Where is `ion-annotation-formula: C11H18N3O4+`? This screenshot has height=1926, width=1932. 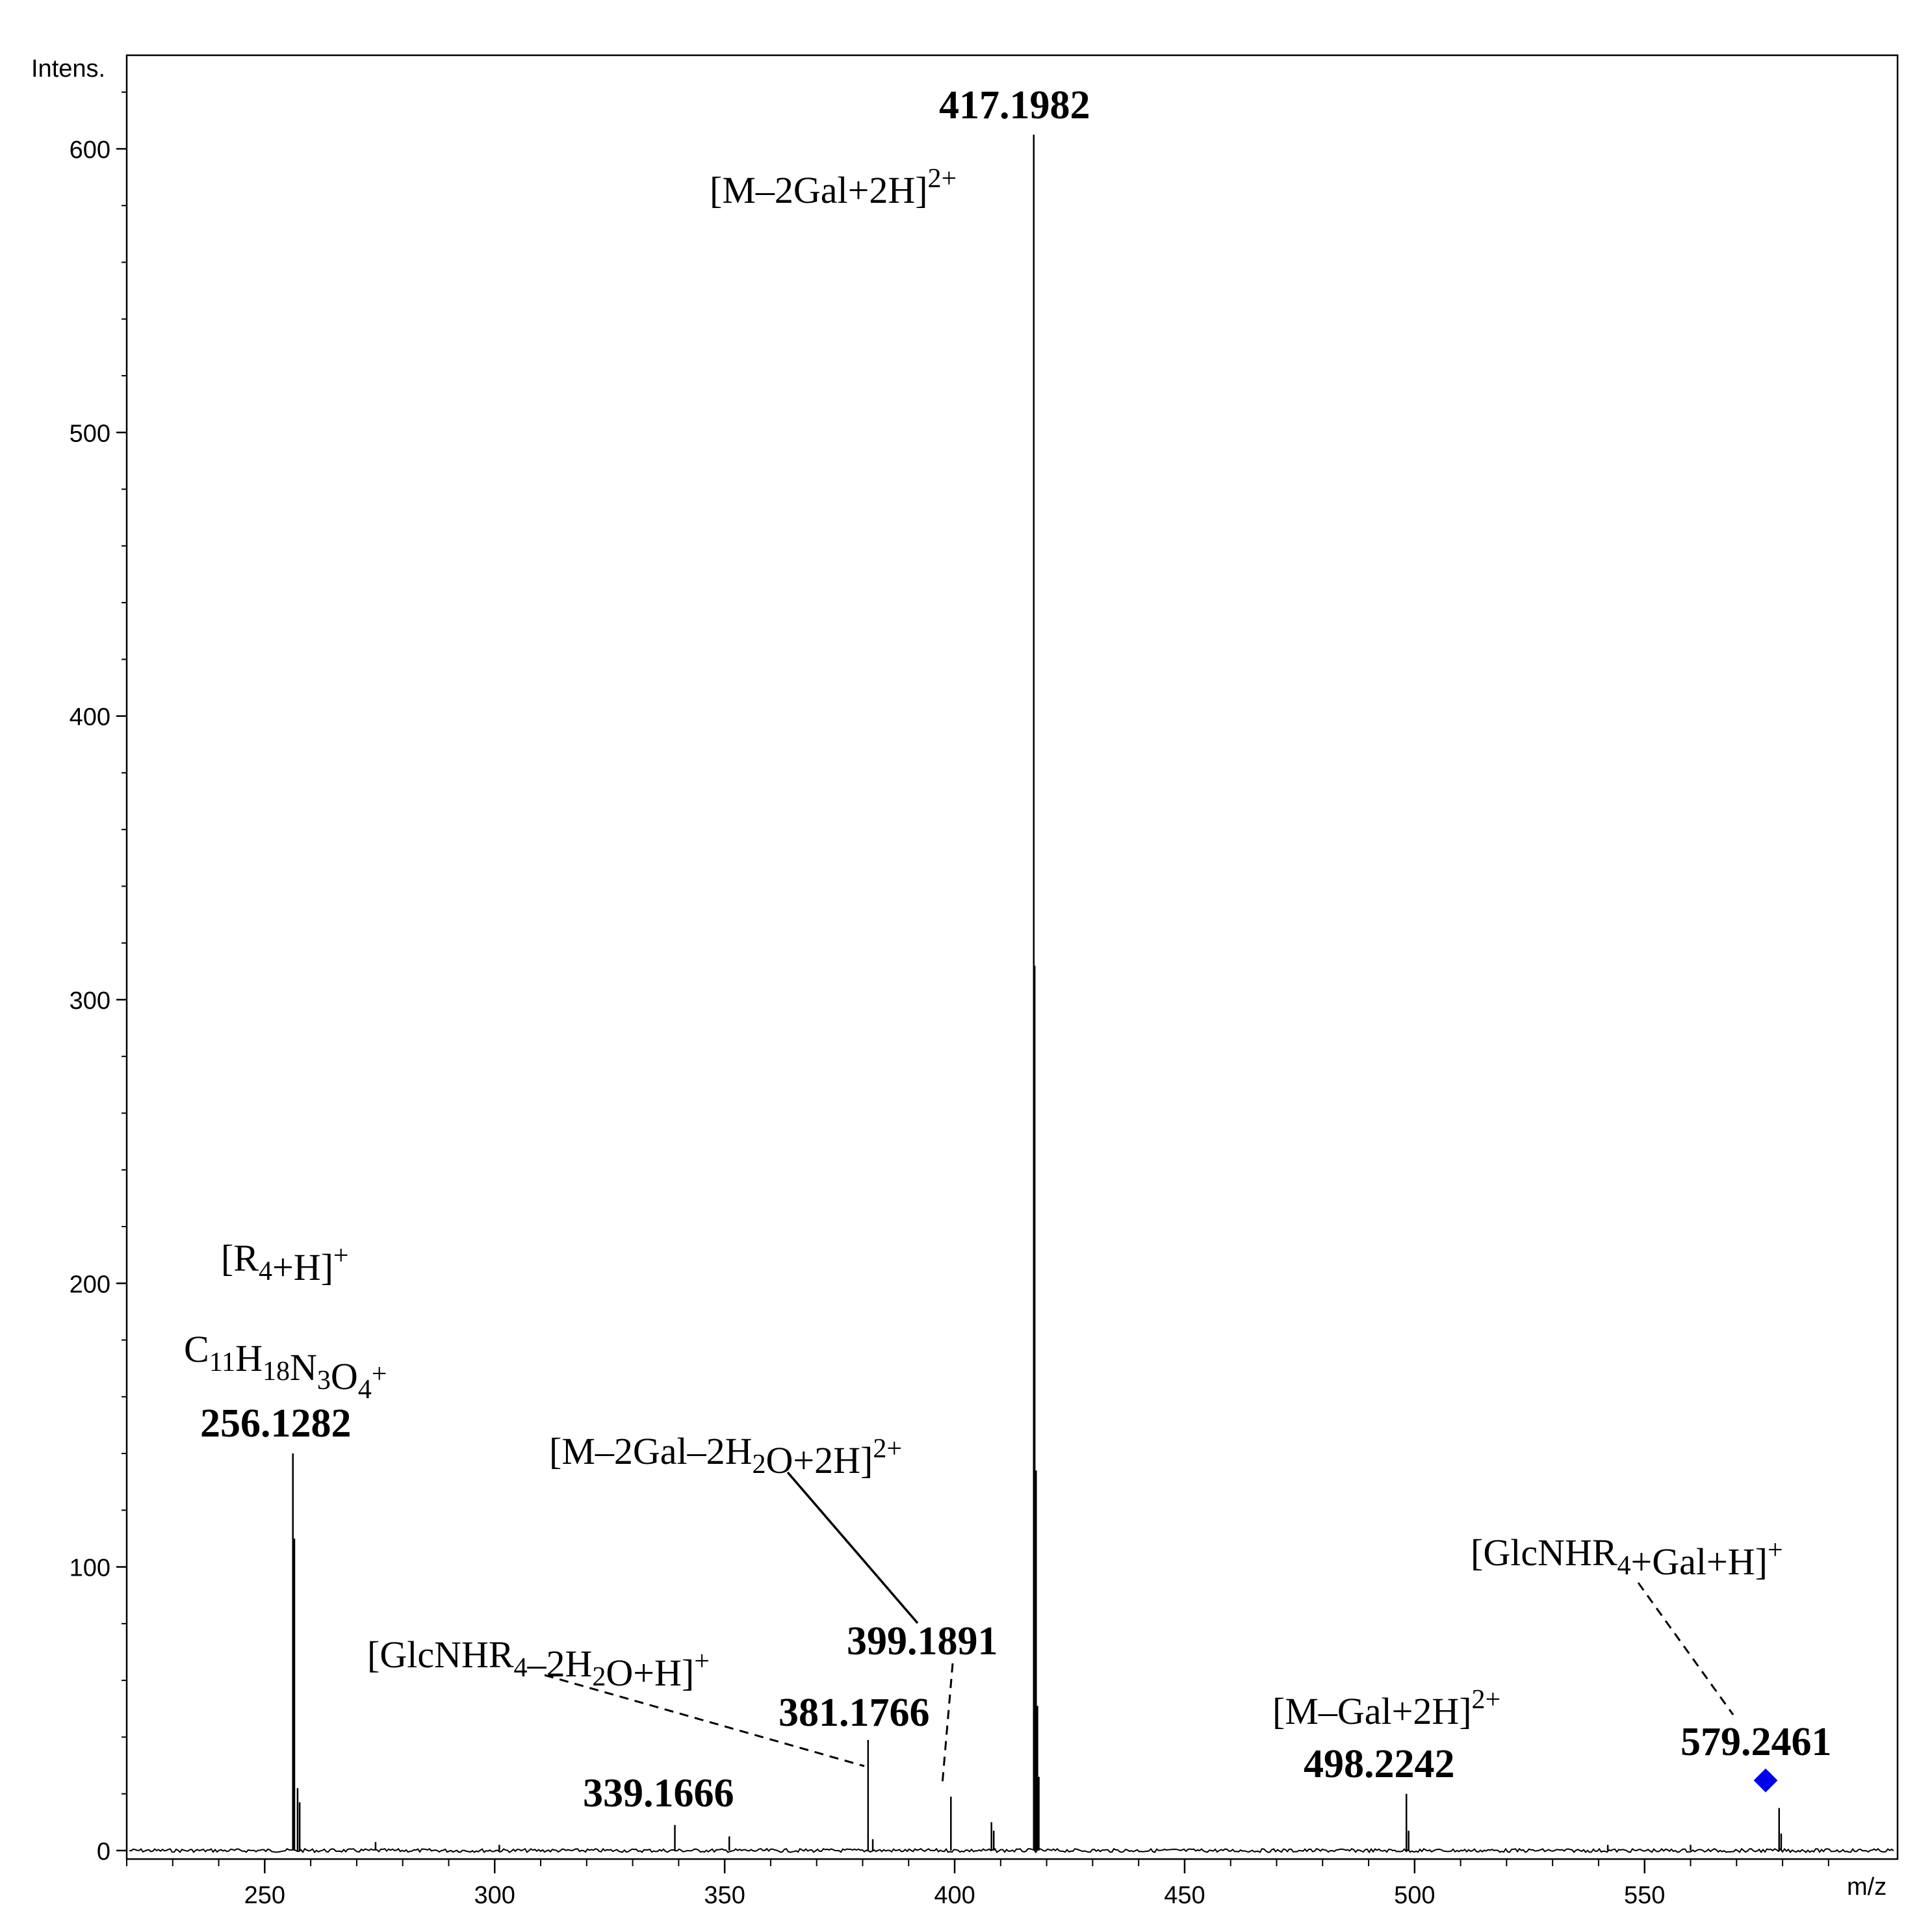
ion-annotation-formula: C11H18N3O4+ is located at coordinates (285, 1366).